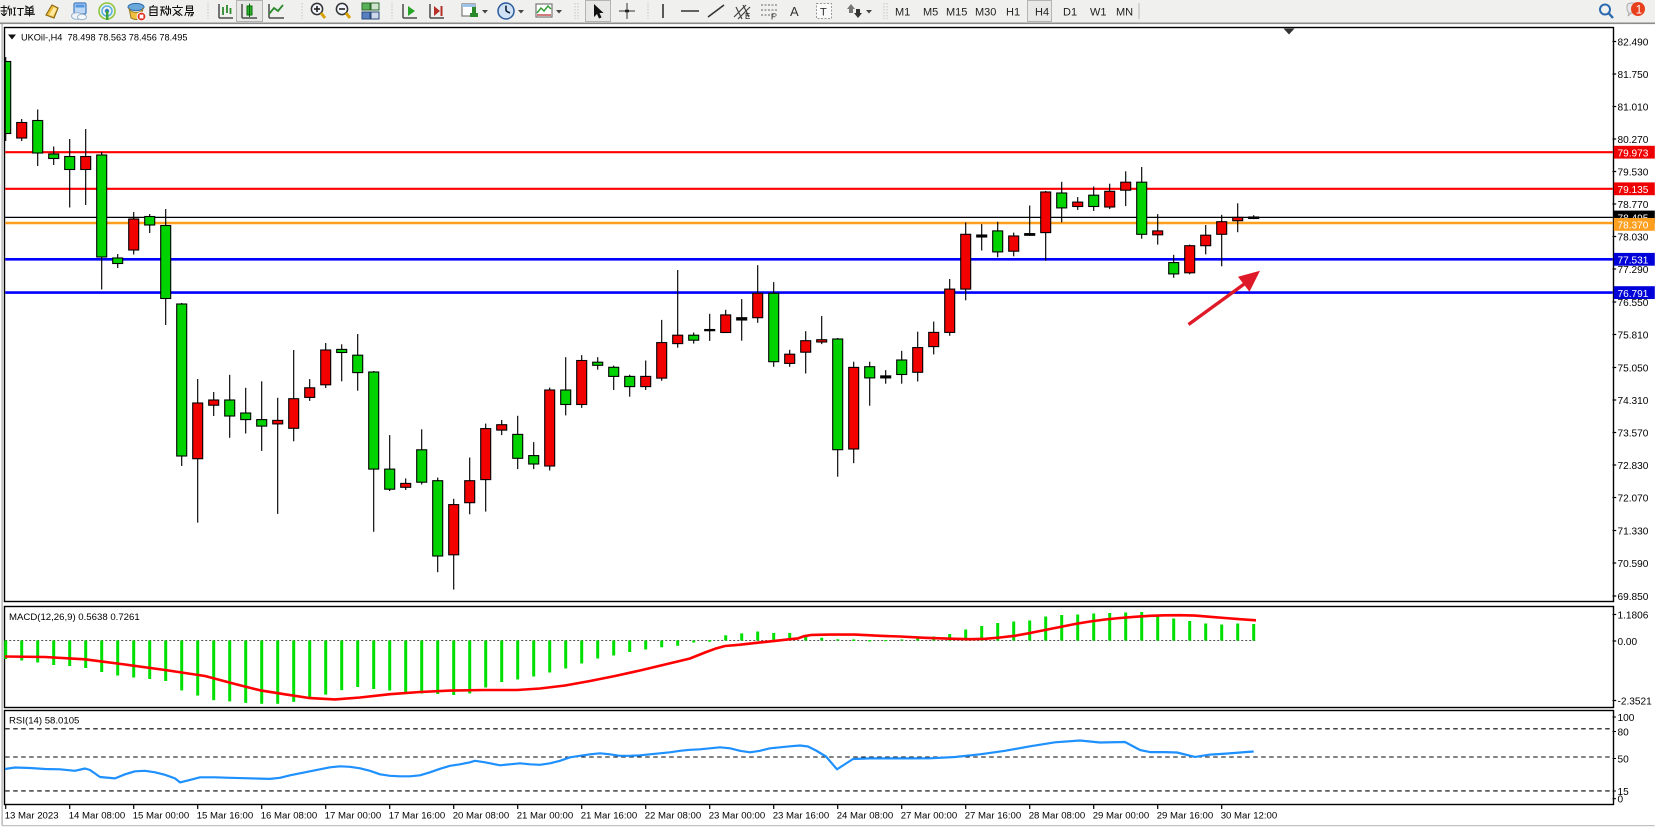  Describe the element at coordinates (1633, 466) in the screenshot. I see `svg-text: 72.830` at that location.